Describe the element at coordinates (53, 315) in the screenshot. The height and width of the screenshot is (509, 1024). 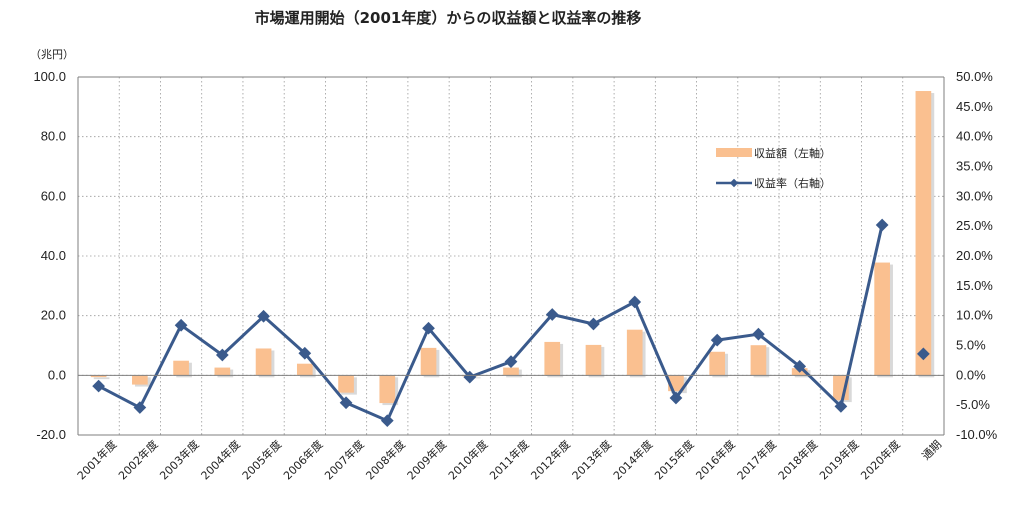
I see `left-tick-label: 20.0` at that location.